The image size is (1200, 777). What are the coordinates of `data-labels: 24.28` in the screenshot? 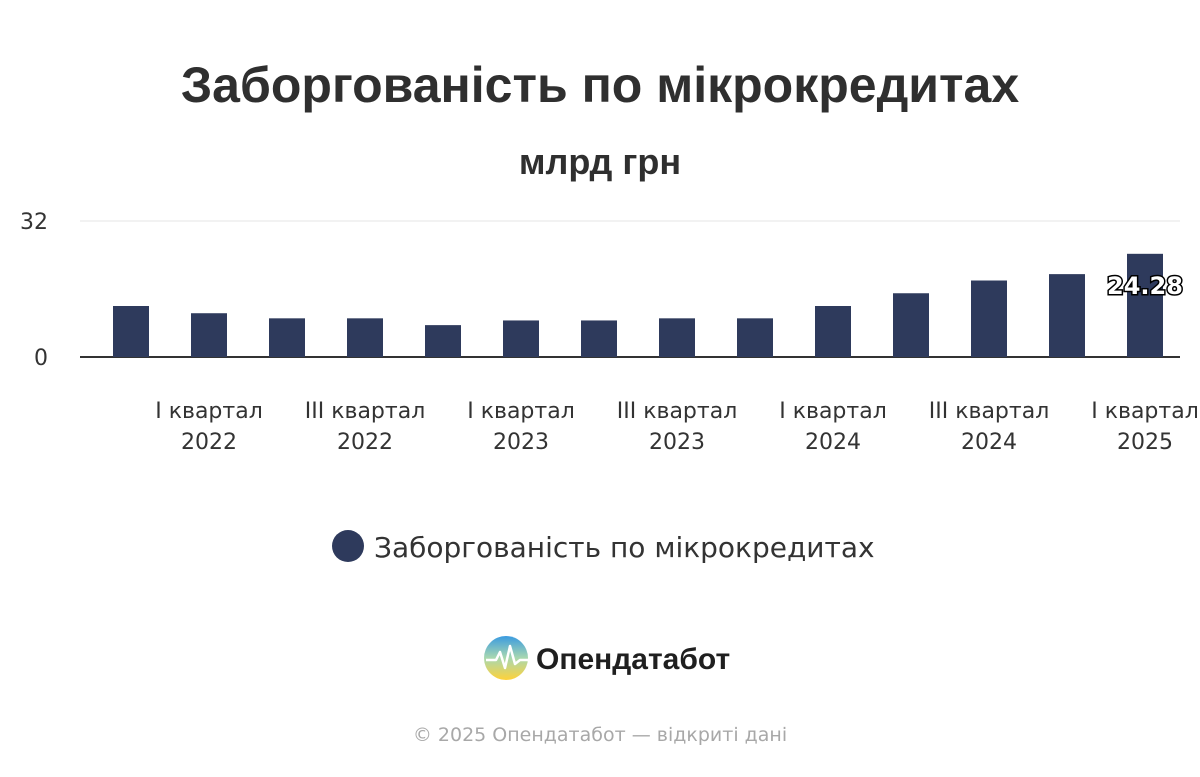 It's located at (1145, 285).